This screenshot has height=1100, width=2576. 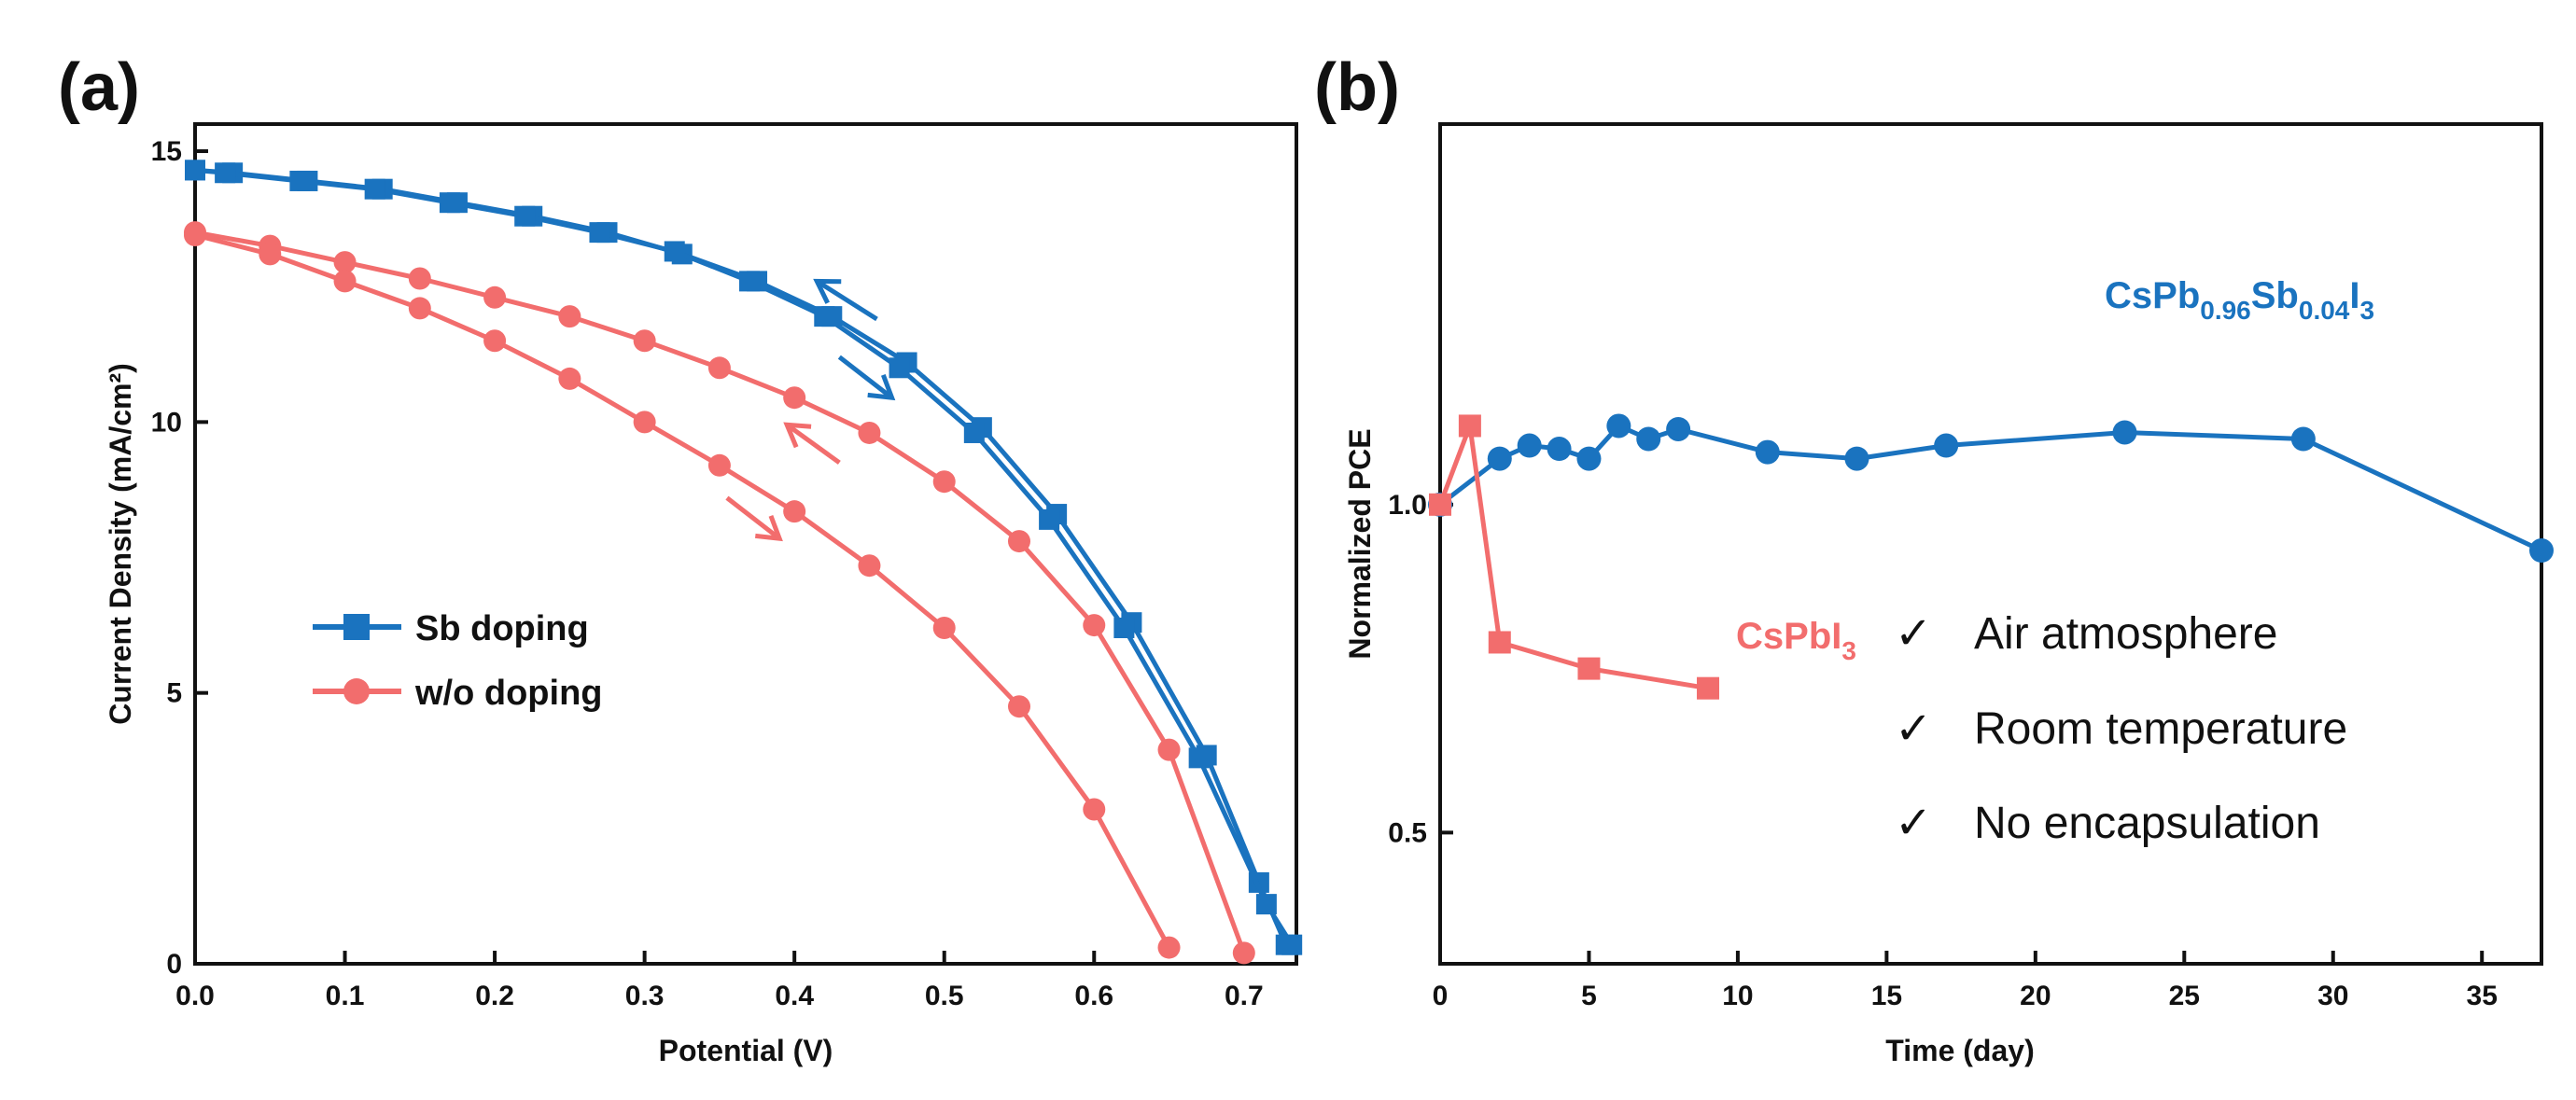 What do you see at coordinates (1360, 543) in the screenshot?
I see `panel-b-y-axis-title: Normalized PCE` at bounding box center [1360, 543].